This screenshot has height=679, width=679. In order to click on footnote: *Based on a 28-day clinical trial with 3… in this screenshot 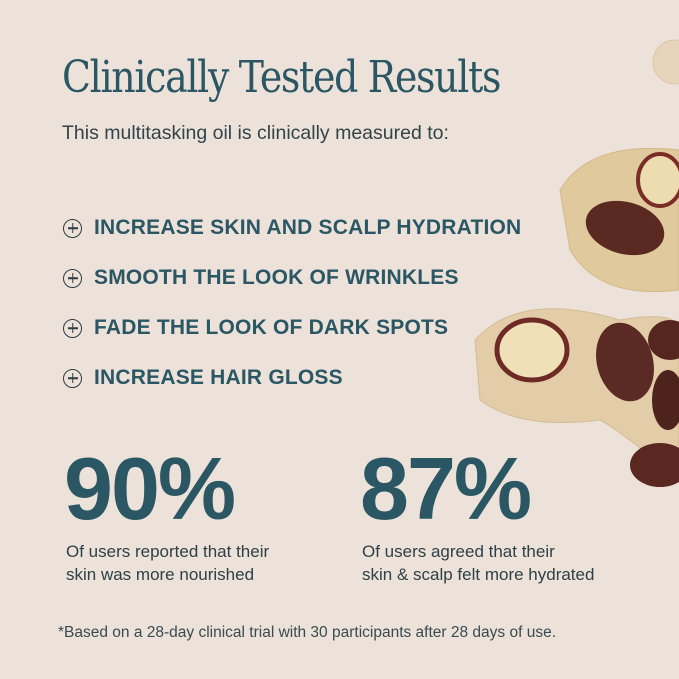, I will do `click(307, 632)`.